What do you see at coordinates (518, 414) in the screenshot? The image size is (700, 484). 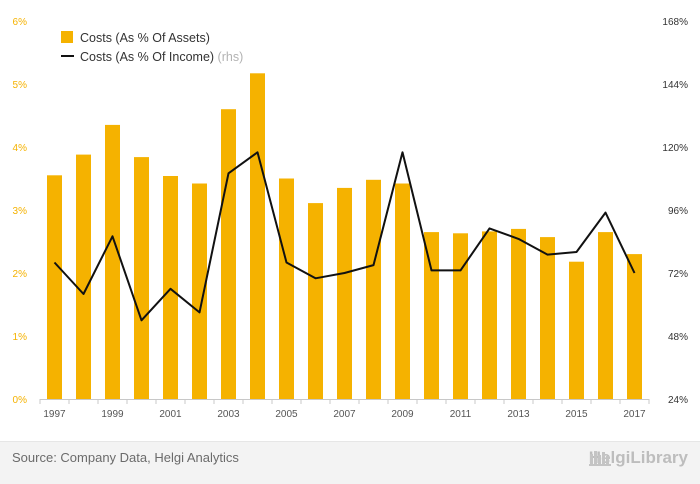 I see `x-tick-label: 2013` at bounding box center [518, 414].